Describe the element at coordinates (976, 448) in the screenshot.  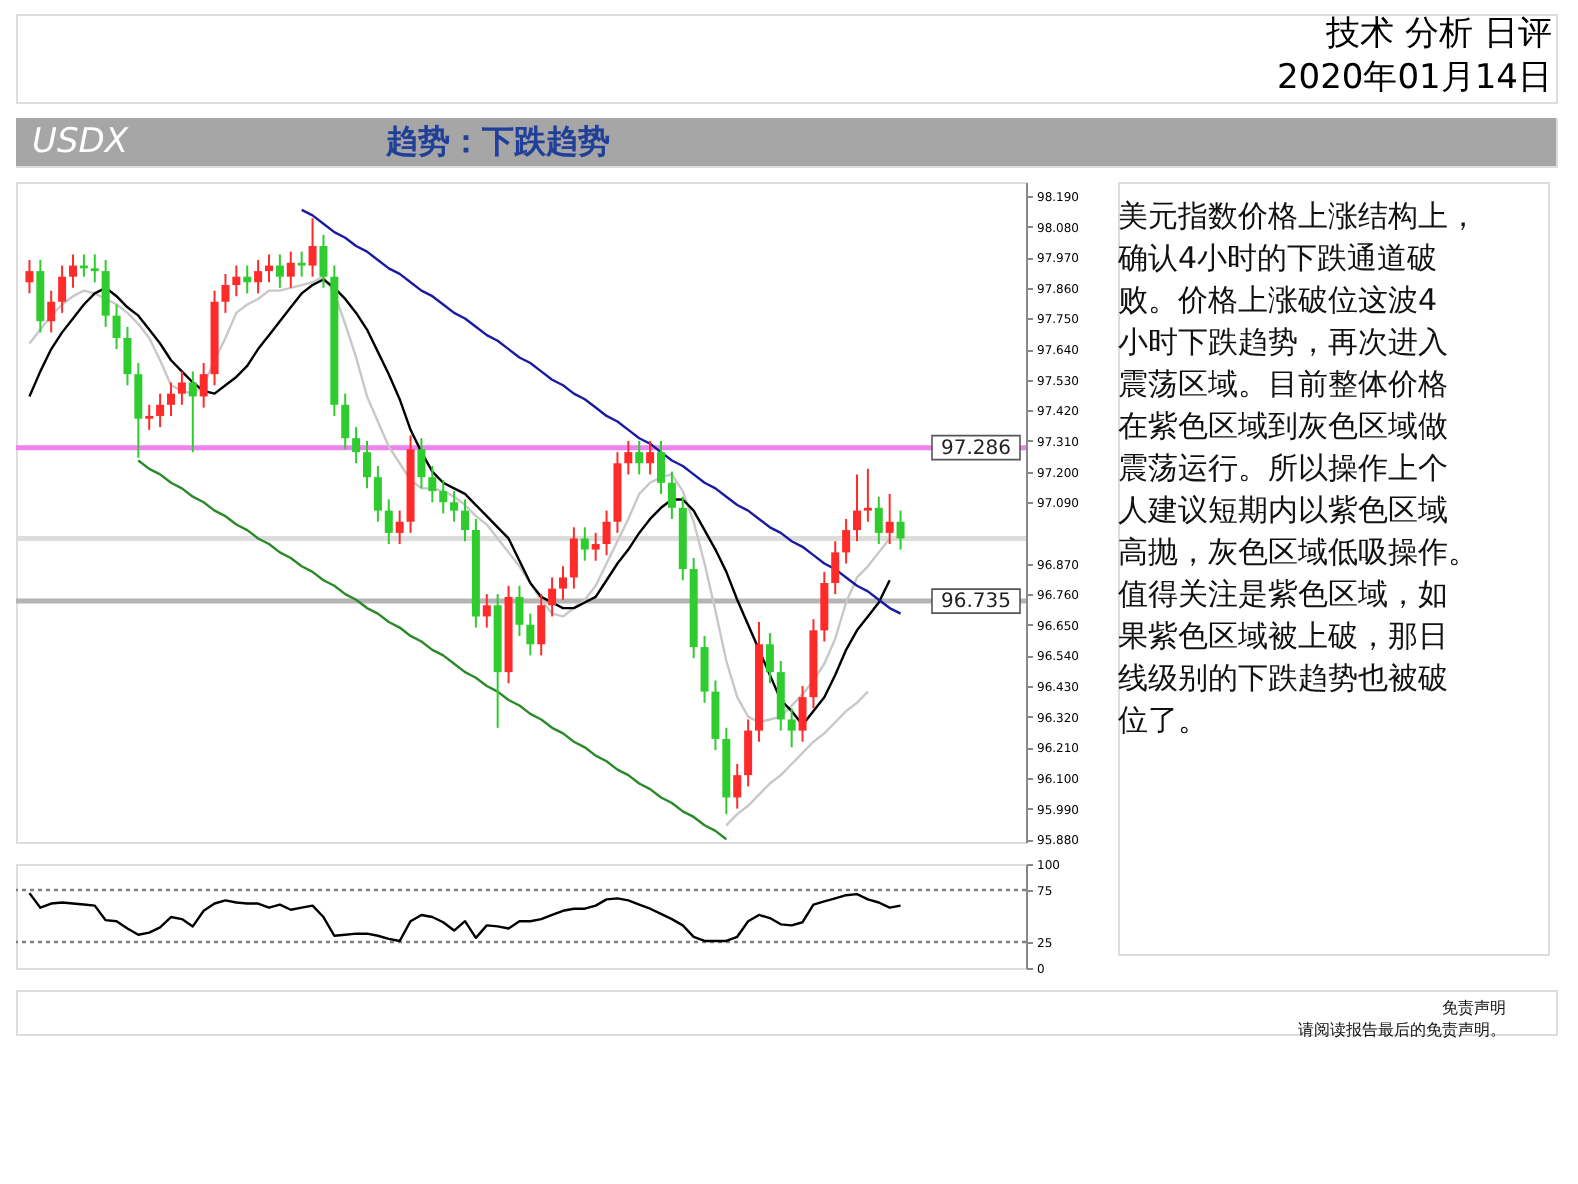
I see `ref-line-label: 97.286` at that location.